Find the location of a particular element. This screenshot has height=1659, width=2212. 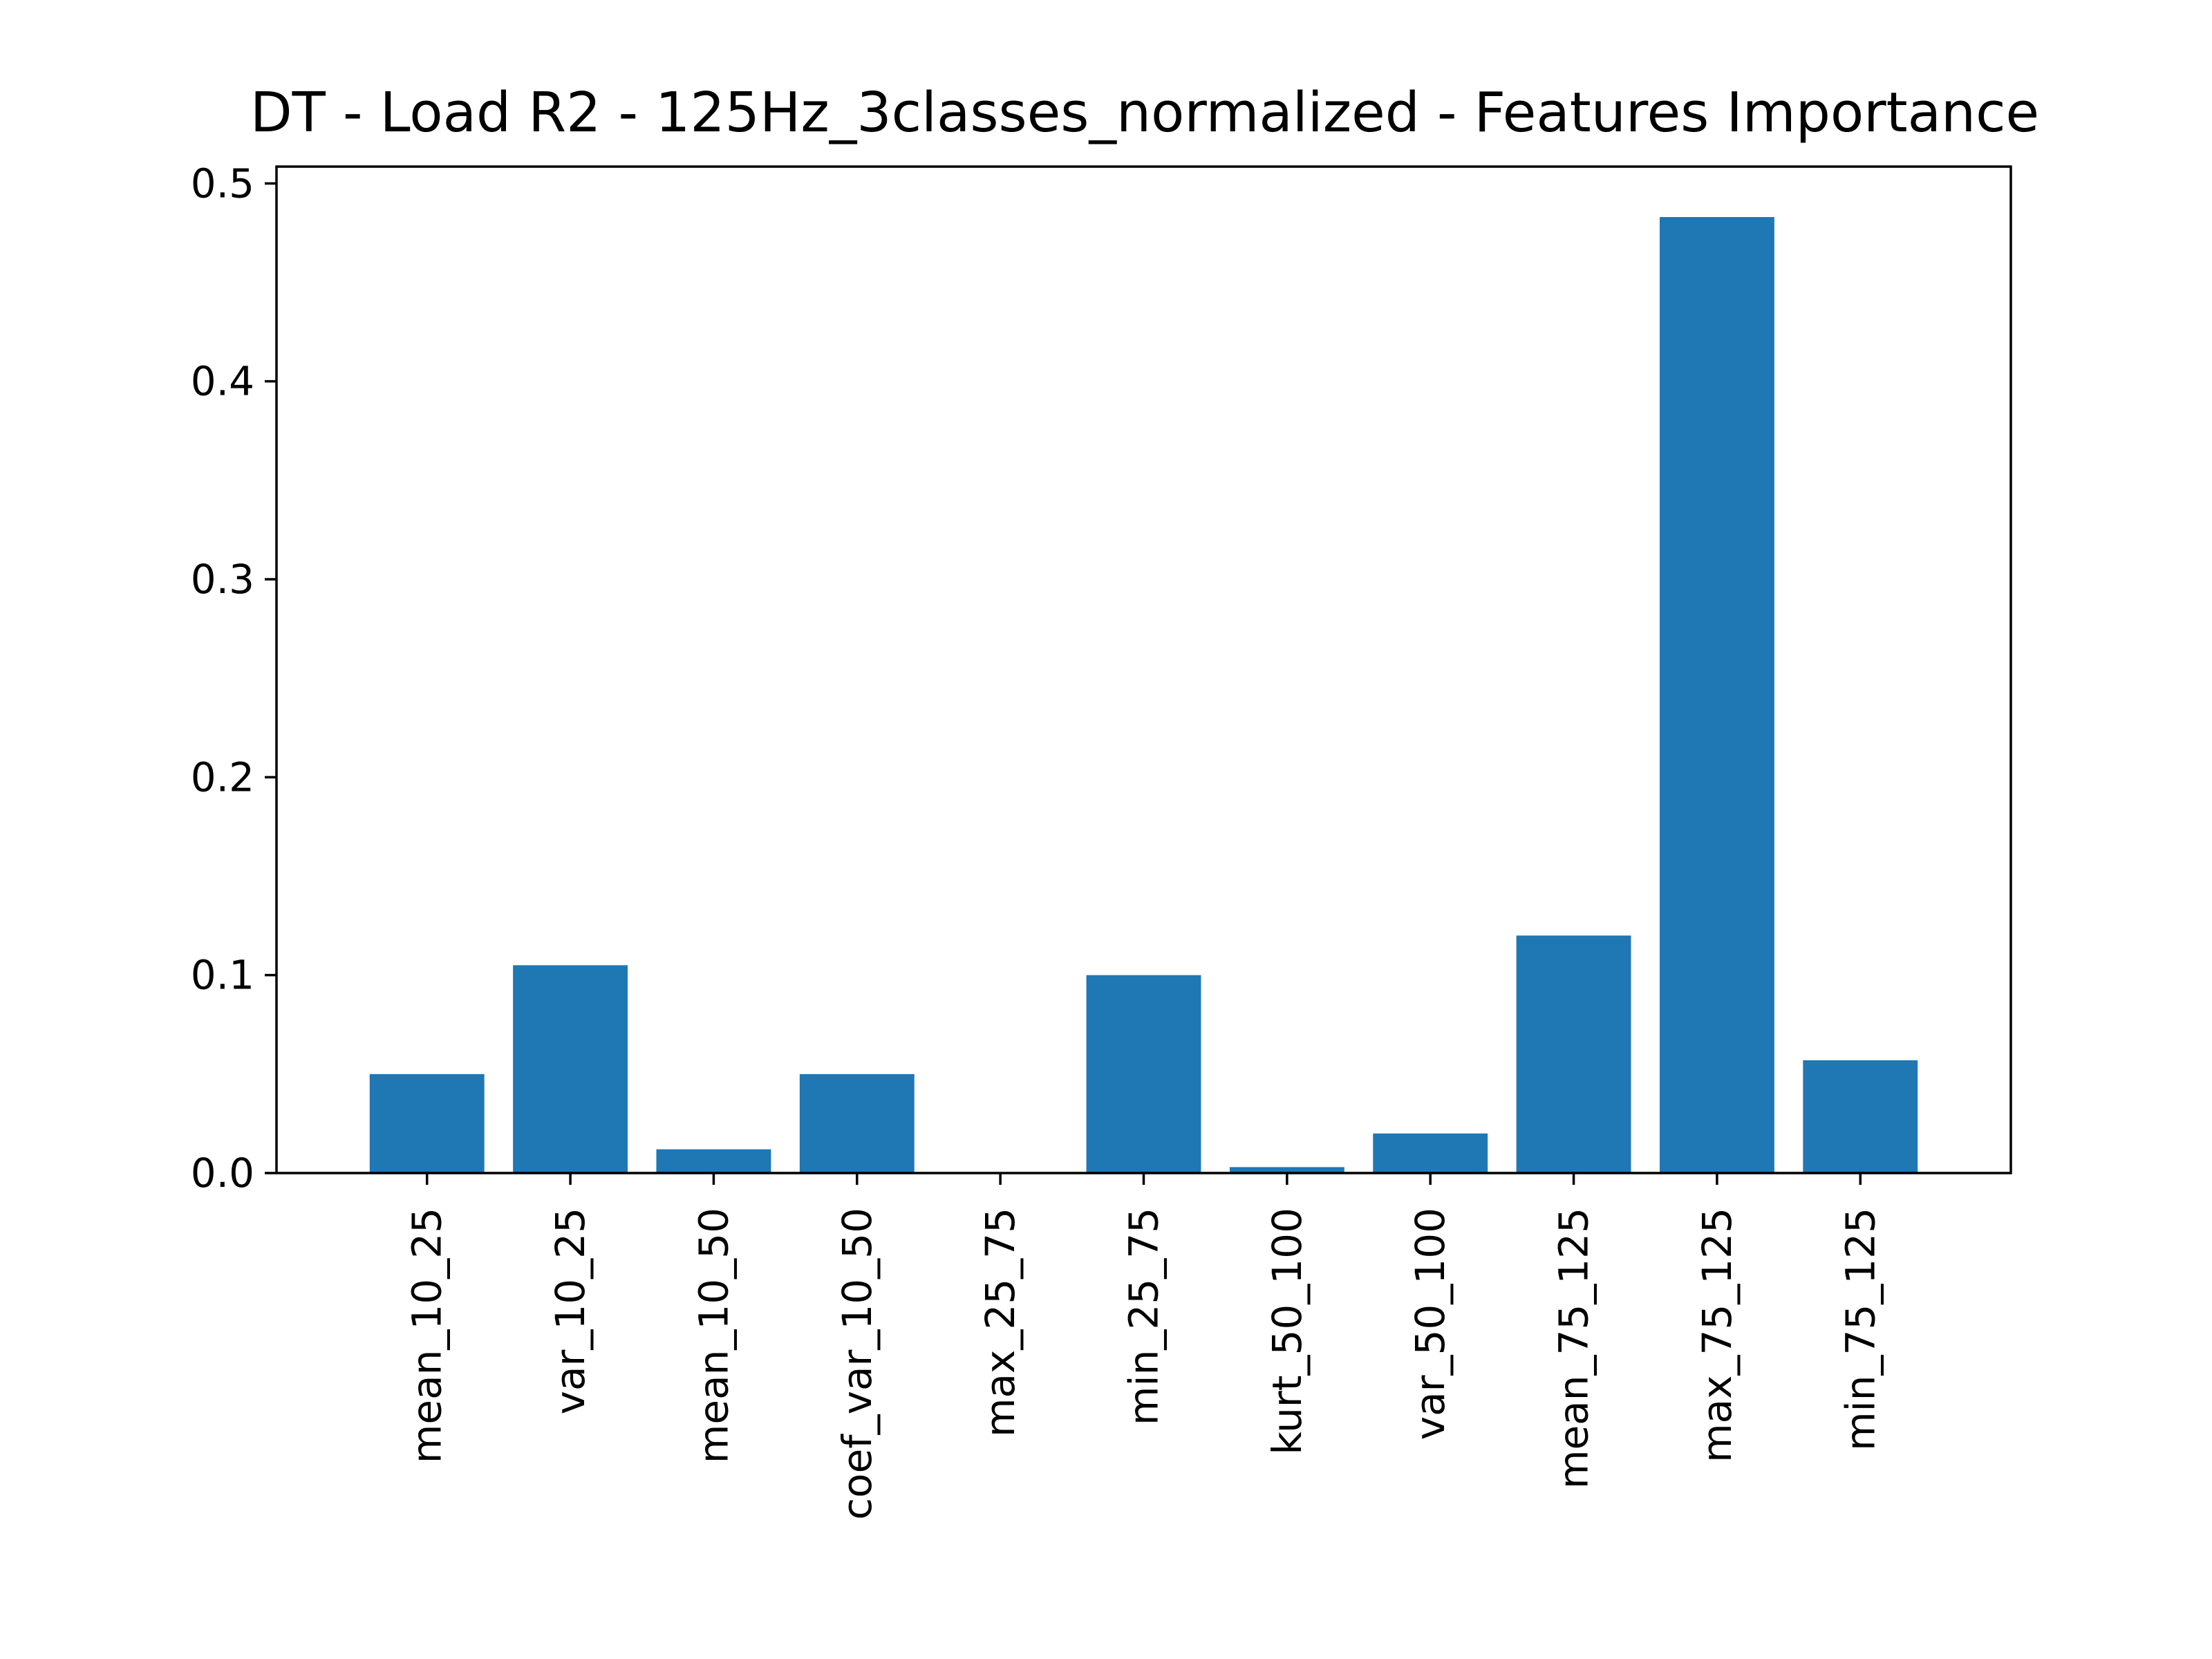

y-tick-label: 0.2 is located at coordinates (222, 777).